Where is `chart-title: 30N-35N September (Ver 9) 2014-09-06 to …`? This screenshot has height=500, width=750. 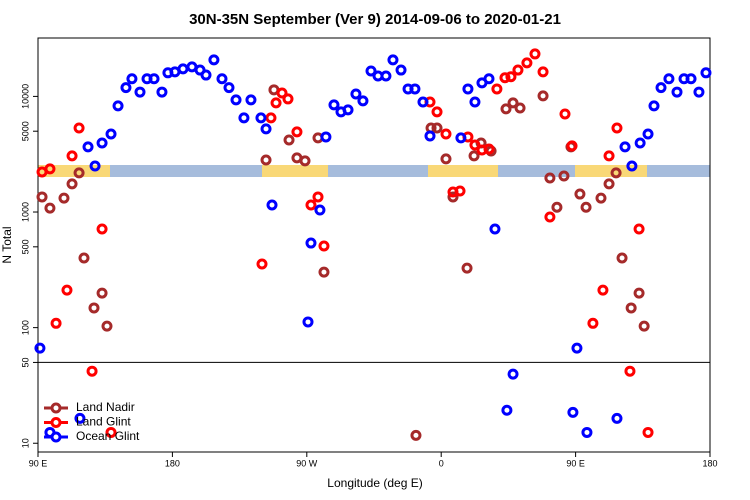
chart-title: 30N-35N September (Ver 9) 2014-09-06 to … is located at coordinates (375, 19).